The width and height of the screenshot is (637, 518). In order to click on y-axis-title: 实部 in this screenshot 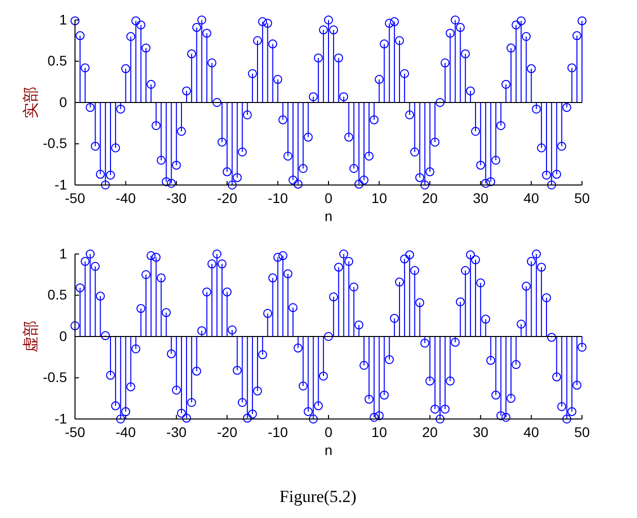, I will do `click(30, 102)`.